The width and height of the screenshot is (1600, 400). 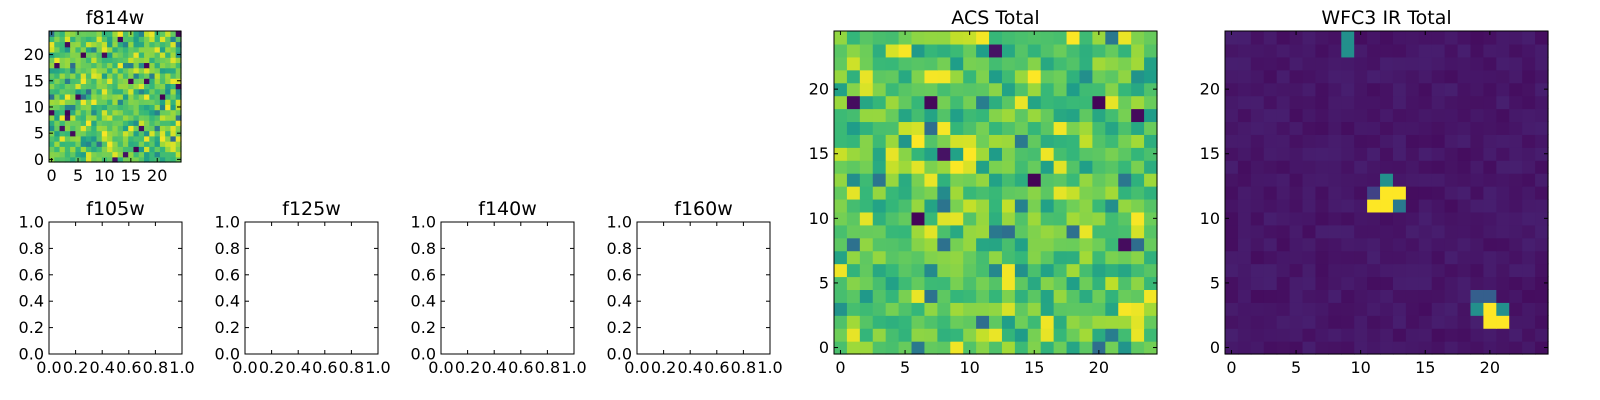 What do you see at coordinates (31, 354) in the screenshot?
I see `y-tick-label: 0.0` at bounding box center [31, 354].